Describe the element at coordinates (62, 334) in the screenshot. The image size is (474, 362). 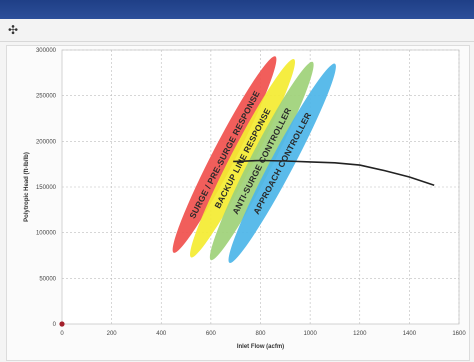
I see `x-tick-label: 0` at that location.